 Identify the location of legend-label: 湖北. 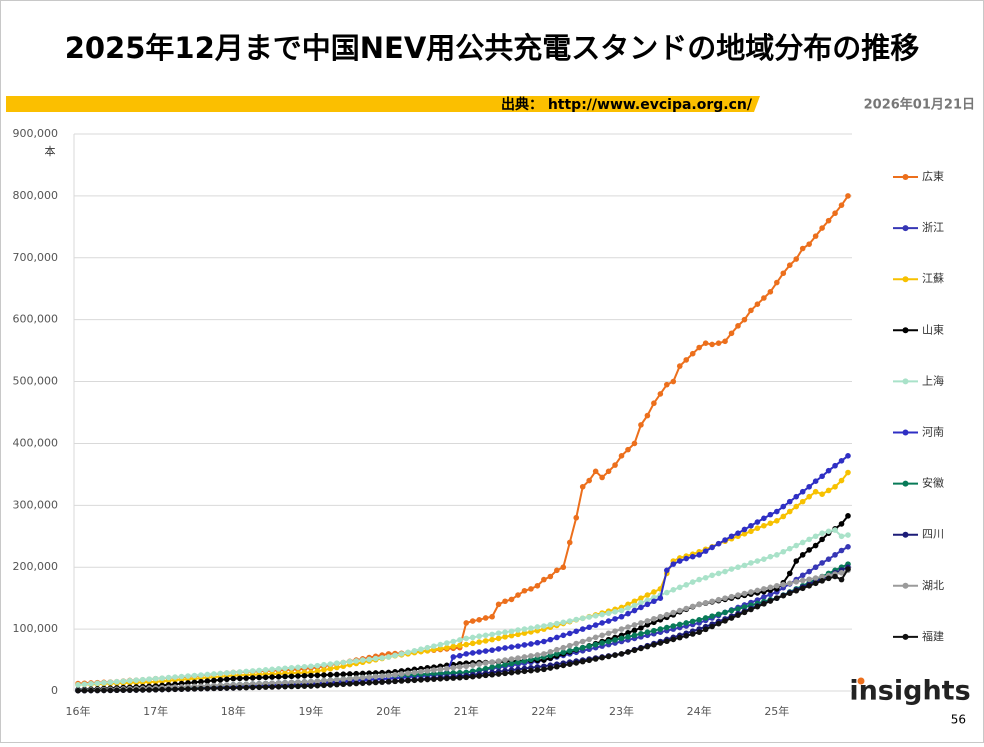
(933, 585).